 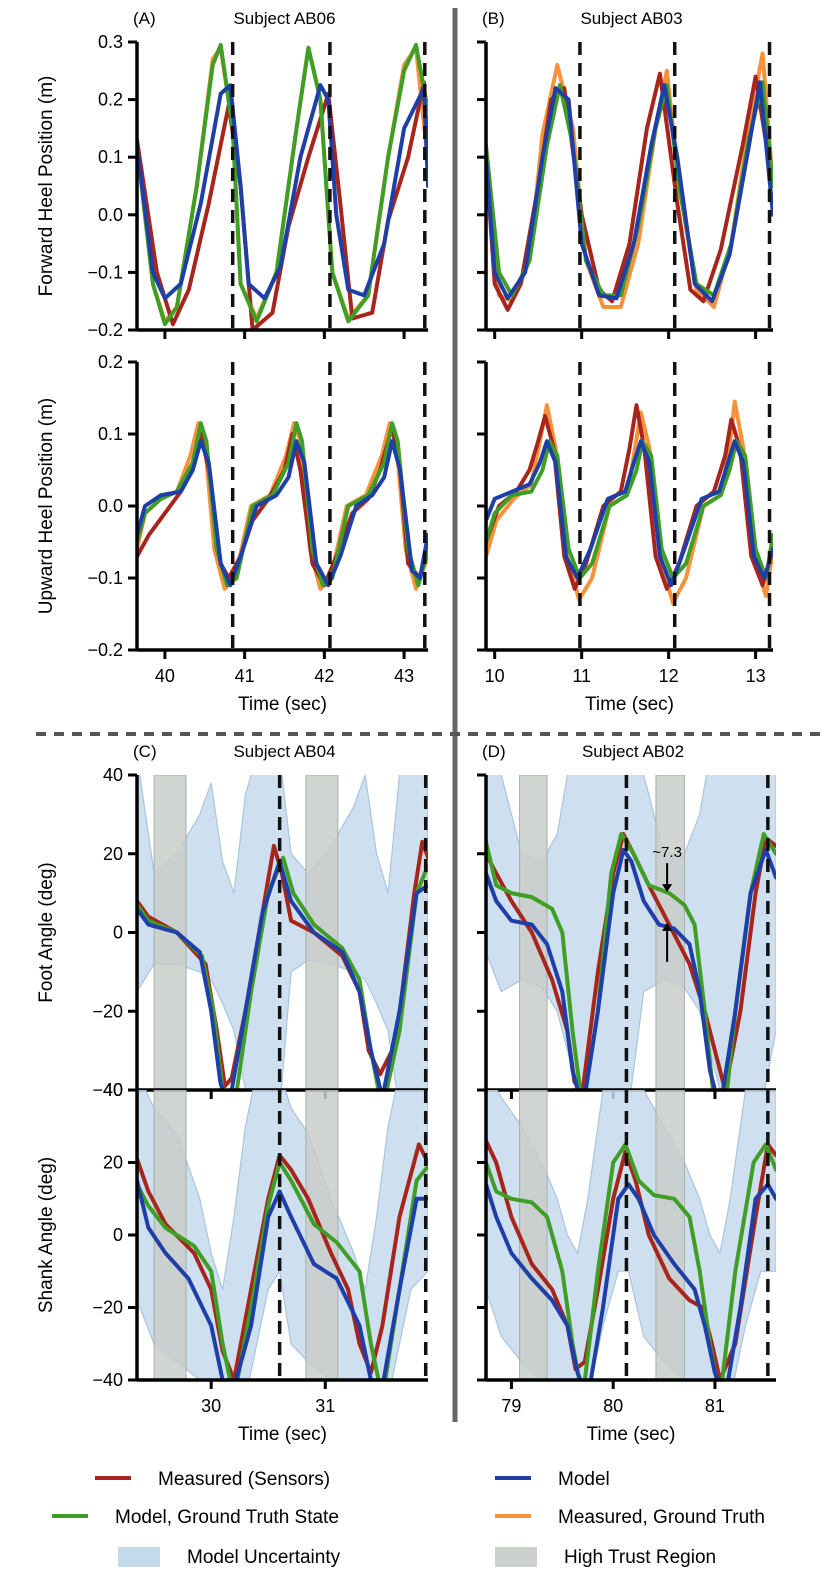 I want to click on panel-title: Subject AB04, so click(x=284, y=751).